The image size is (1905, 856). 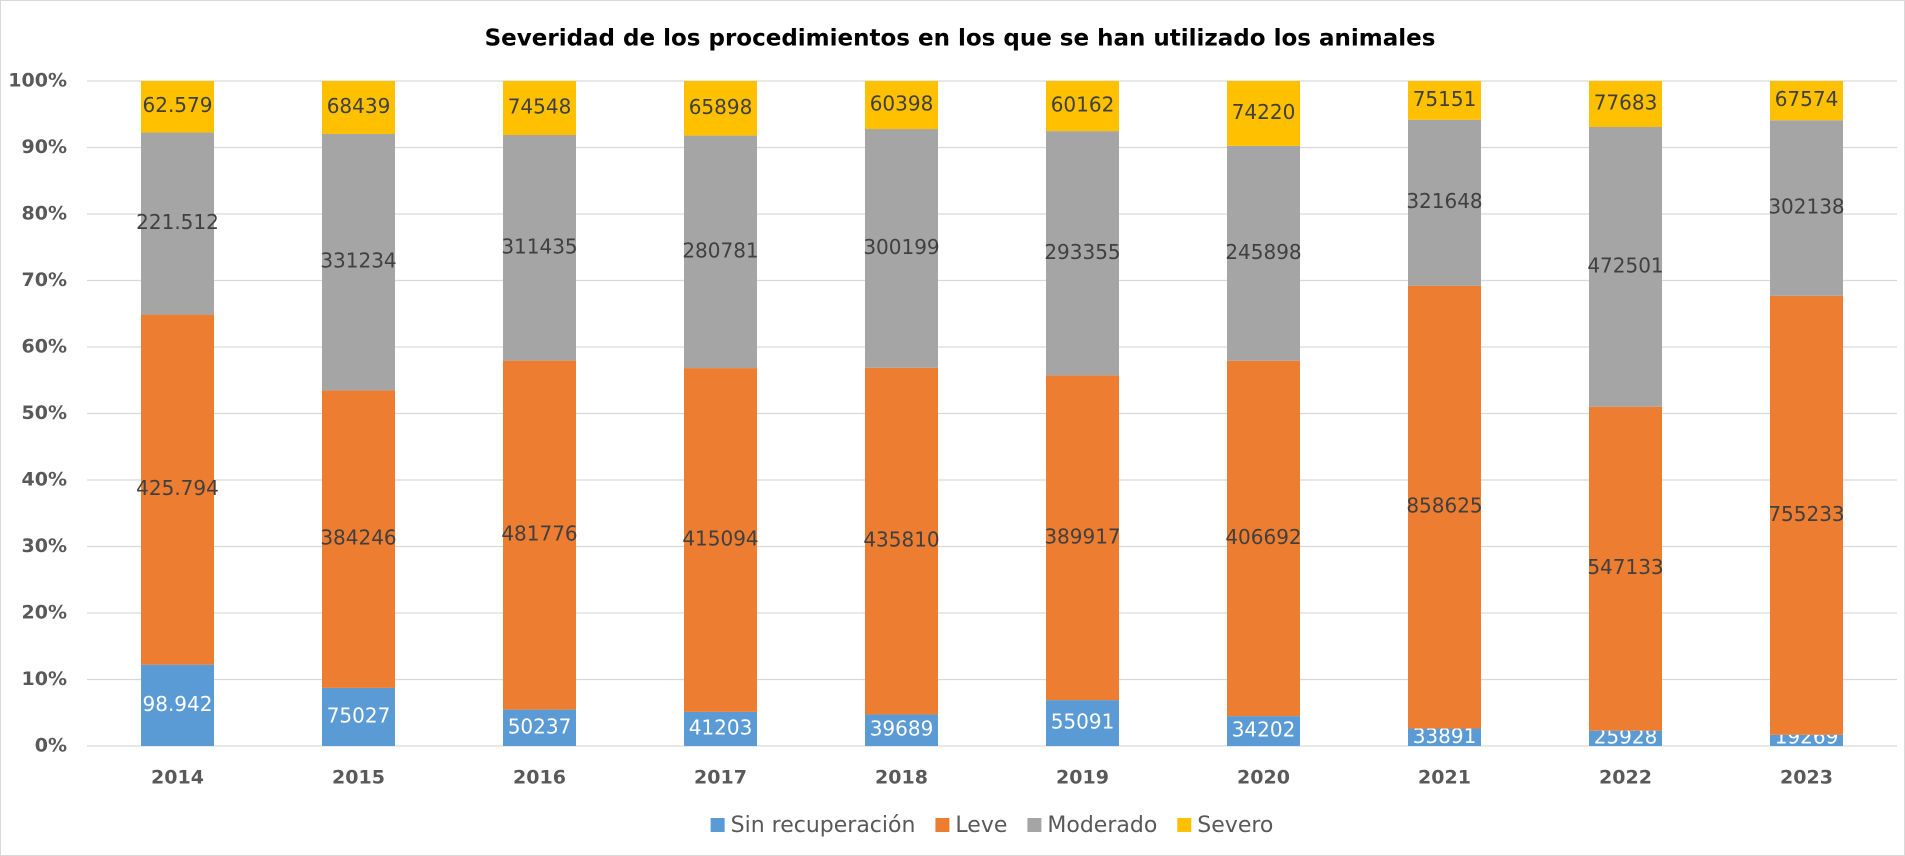 I want to click on data-label: 415094, so click(x=720, y=538).